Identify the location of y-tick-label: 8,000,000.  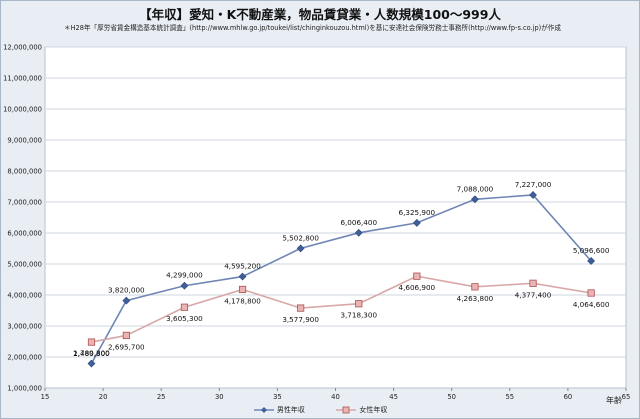
(24, 172).